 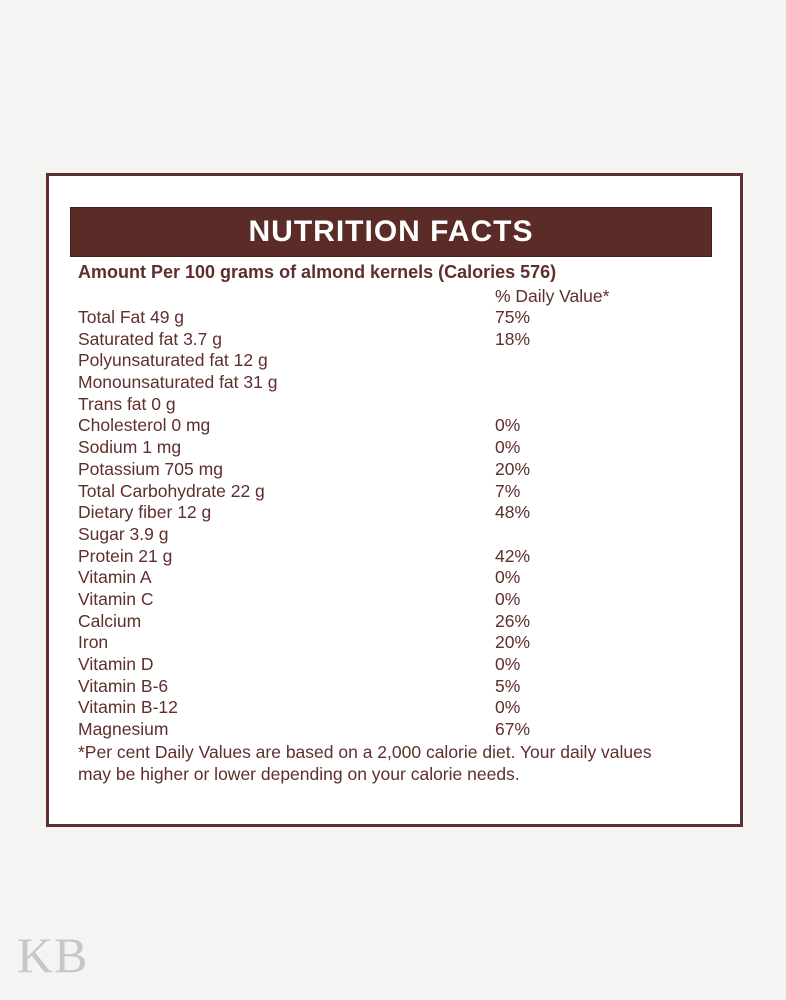 What do you see at coordinates (398, 708) in the screenshot?
I see `table-row: Vitamin B-12 0%` at bounding box center [398, 708].